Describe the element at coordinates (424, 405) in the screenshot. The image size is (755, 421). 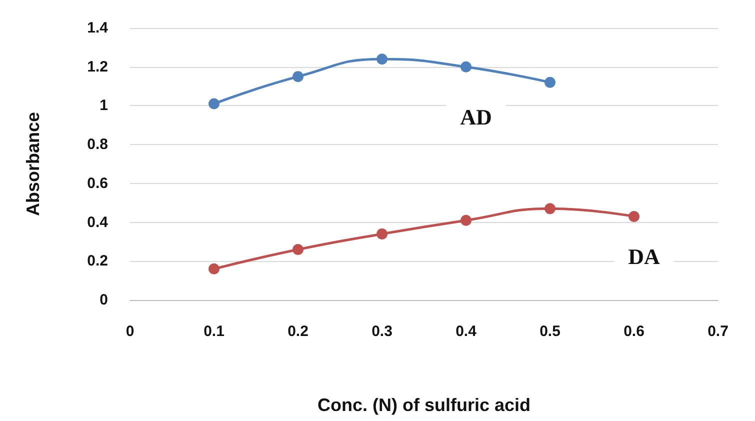
I see `x-axis-title: Conc. (N) of sulfuric acid` at that location.